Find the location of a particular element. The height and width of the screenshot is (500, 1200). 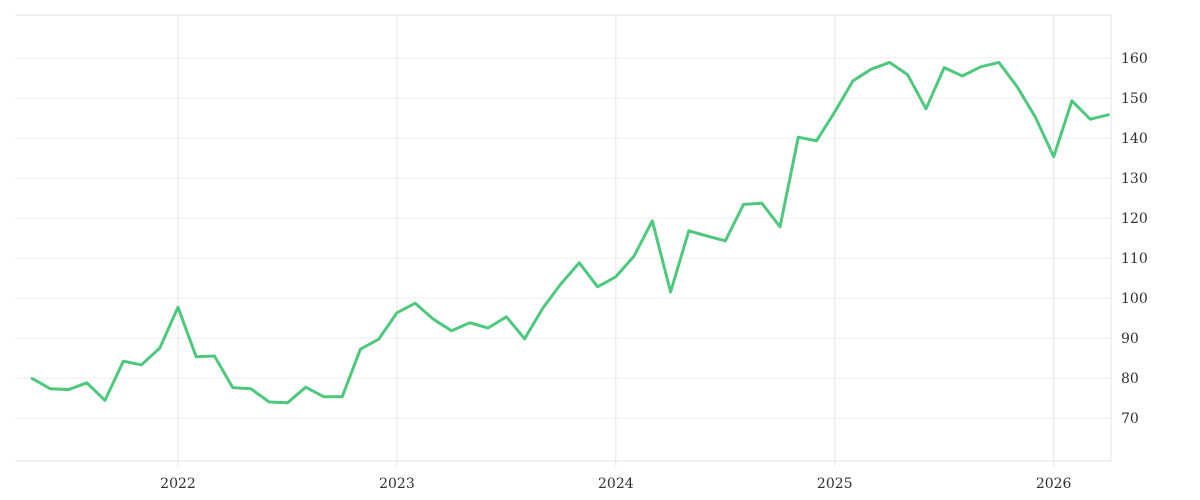

y-axis-tick-label: 140 is located at coordinates (1134, 139).